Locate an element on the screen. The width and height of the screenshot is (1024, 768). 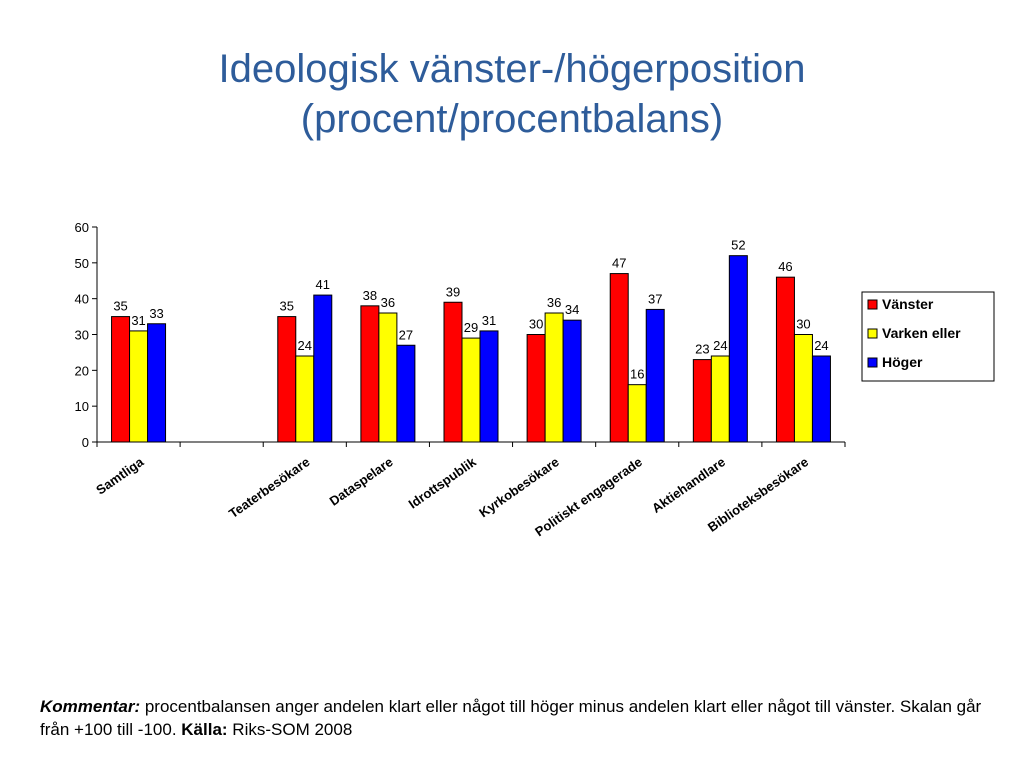
bar-value-label: 52 is located at coordinates (738, 245).